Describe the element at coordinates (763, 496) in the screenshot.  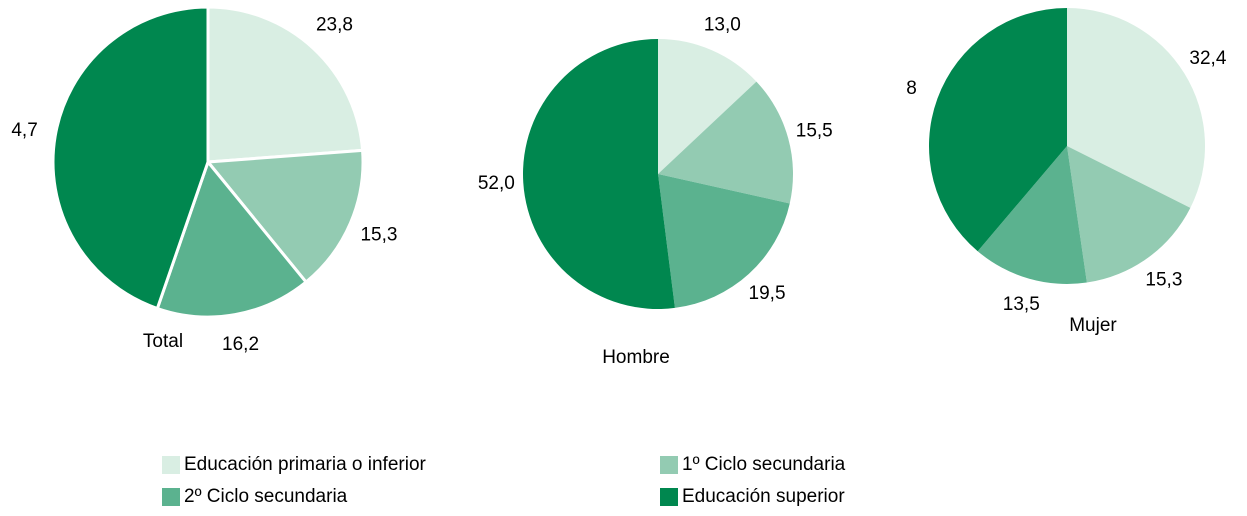
I see `legend-label: Educación superior` at that location.